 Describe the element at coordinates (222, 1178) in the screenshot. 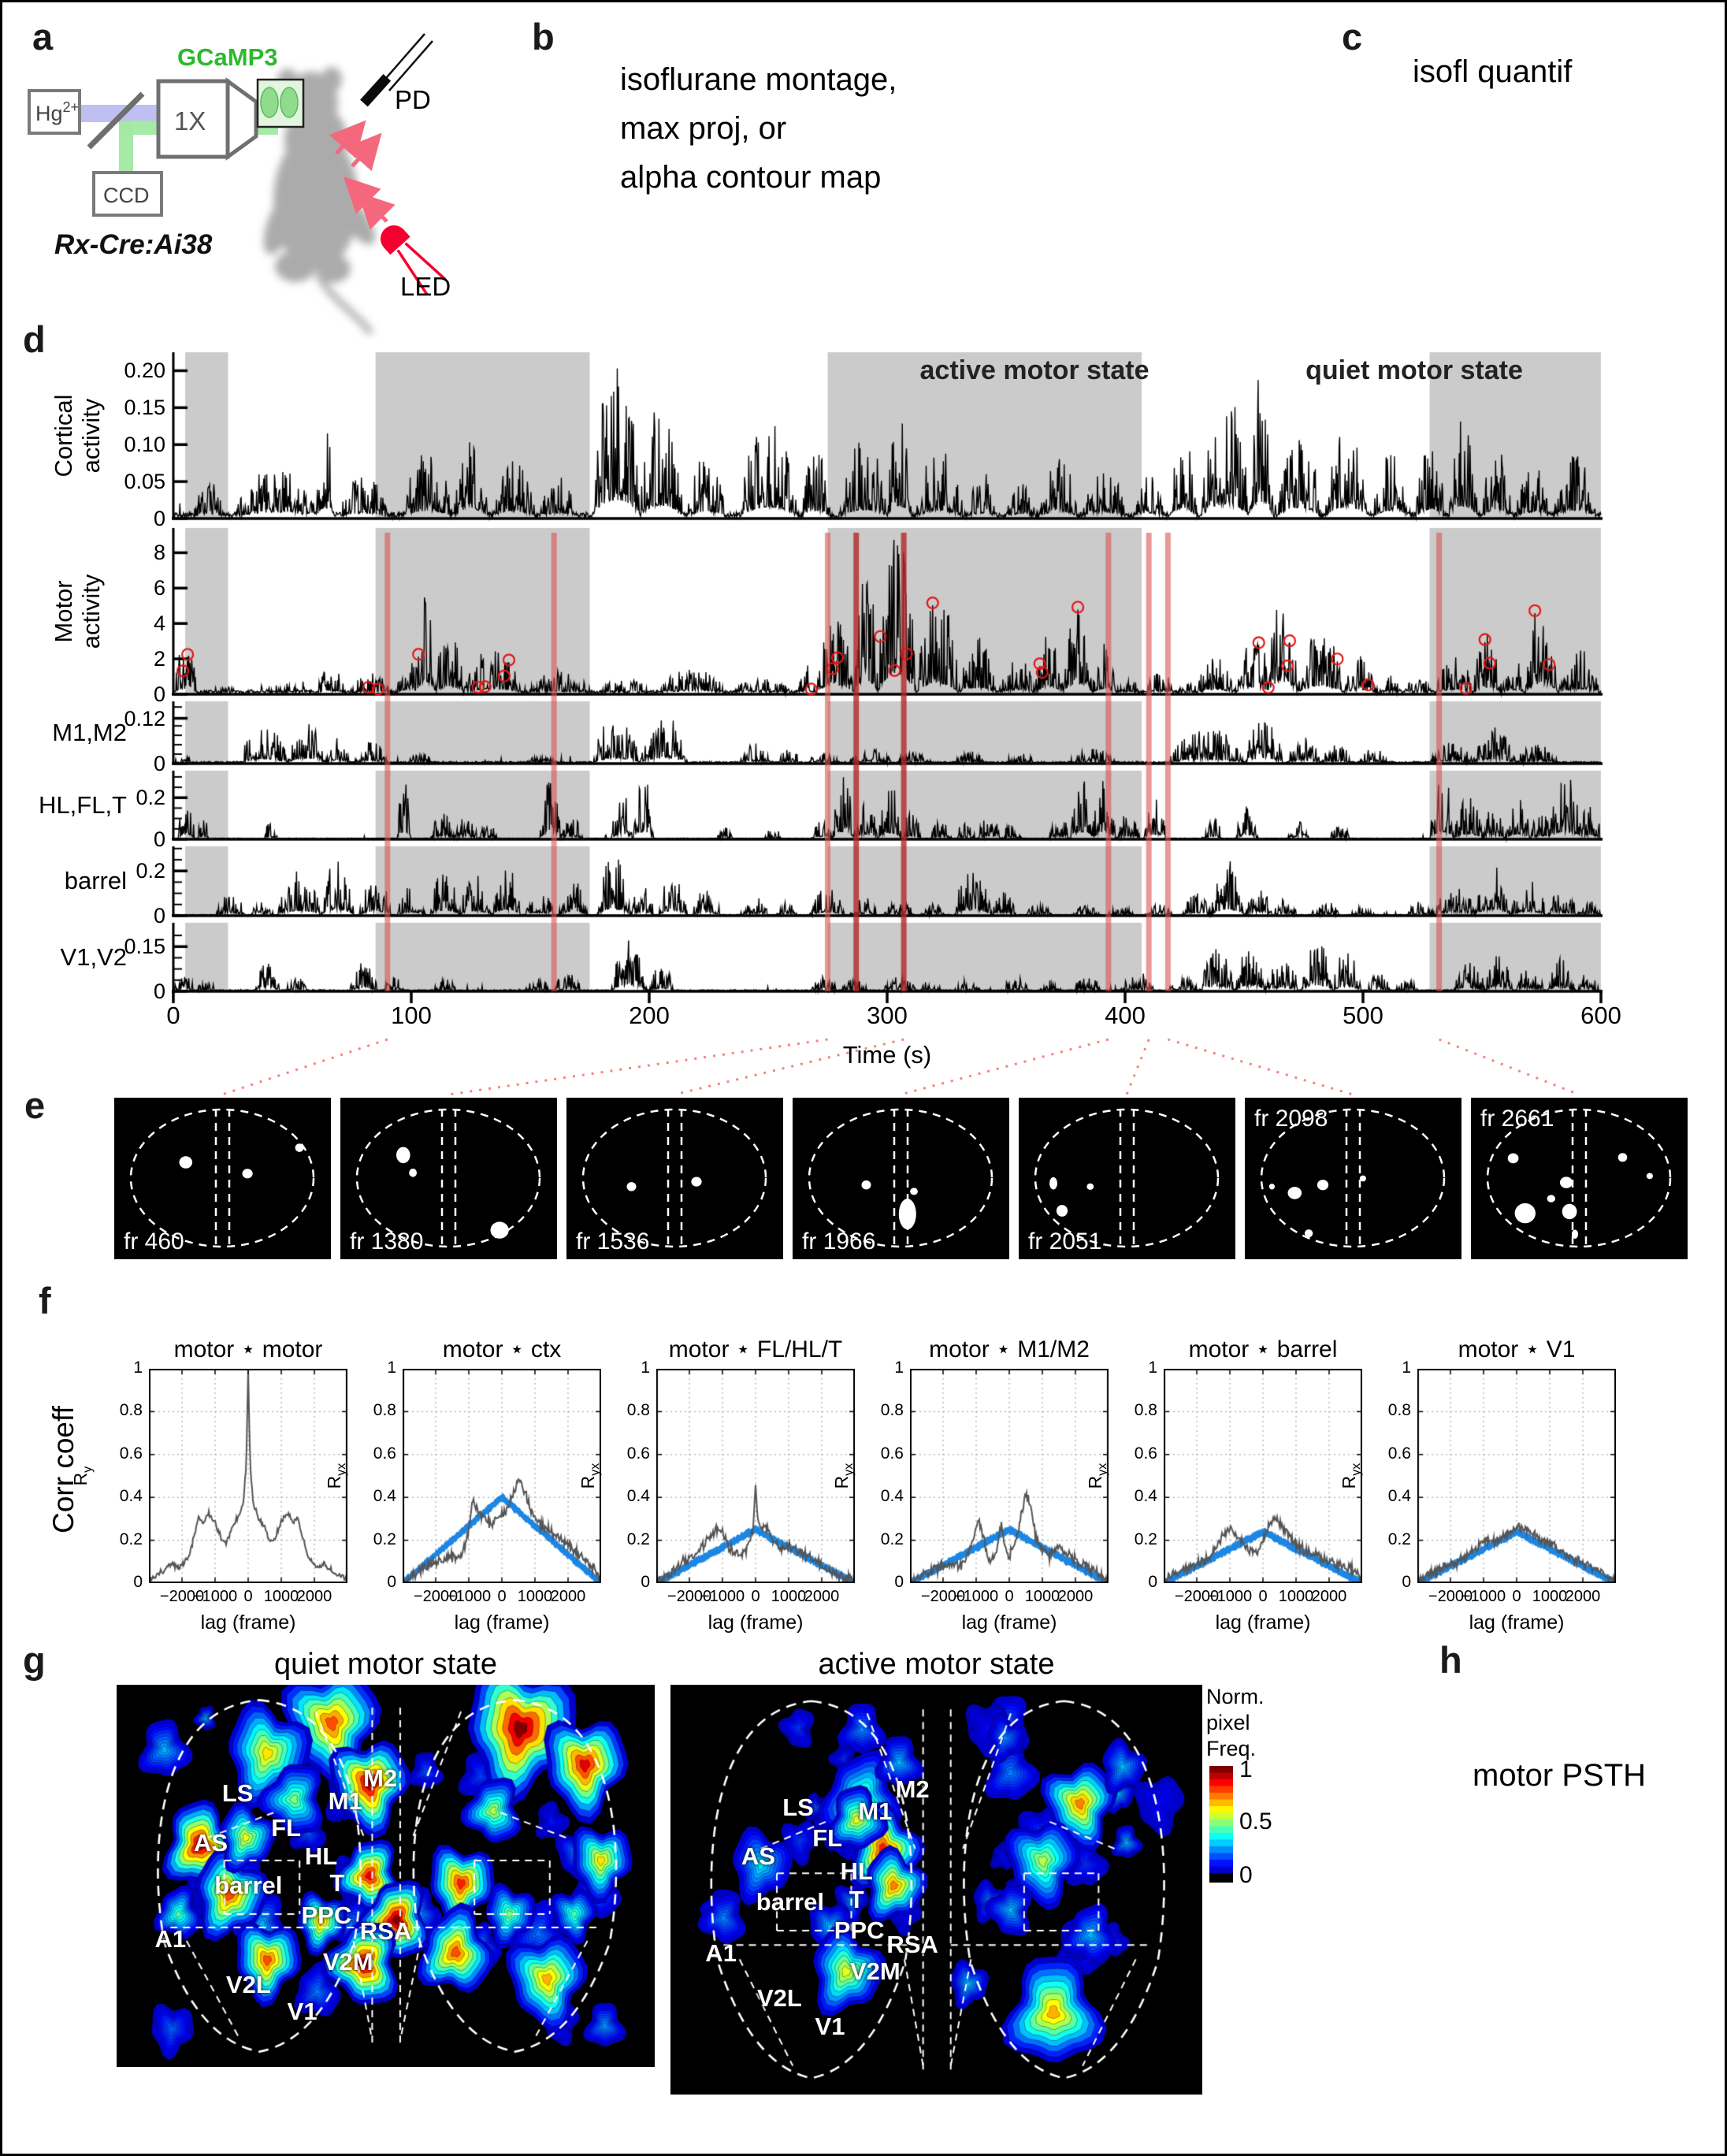

I see `brain-frame-0: fr 460` at that location.